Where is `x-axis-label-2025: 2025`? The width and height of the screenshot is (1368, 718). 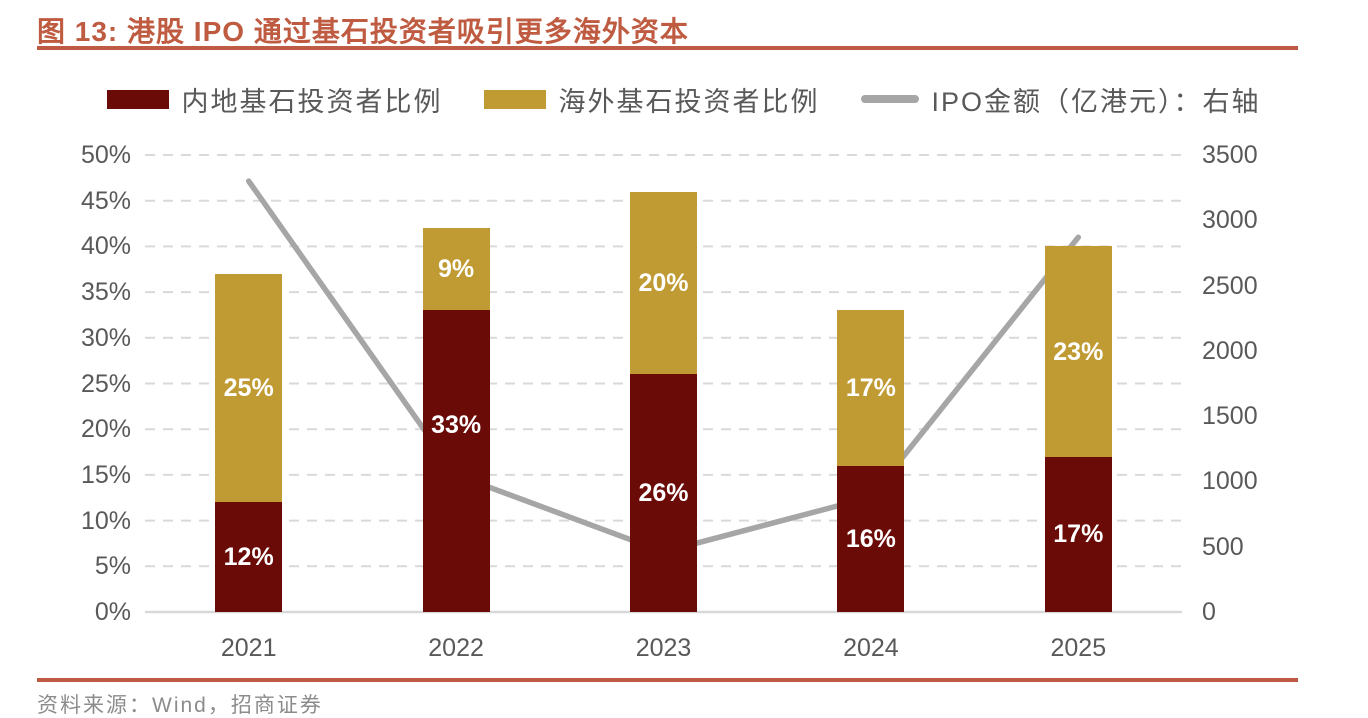 x-axis-label-2025: 2025 is located at coordinates (1078, 648).